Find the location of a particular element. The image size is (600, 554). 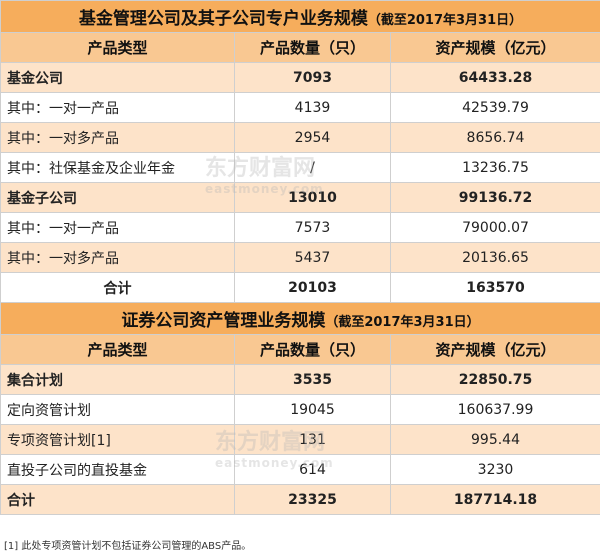

fund-title: 基金管理公司及其子公司专户业务规模（截至2017年3月31日） is located at coordinates (300, 16).